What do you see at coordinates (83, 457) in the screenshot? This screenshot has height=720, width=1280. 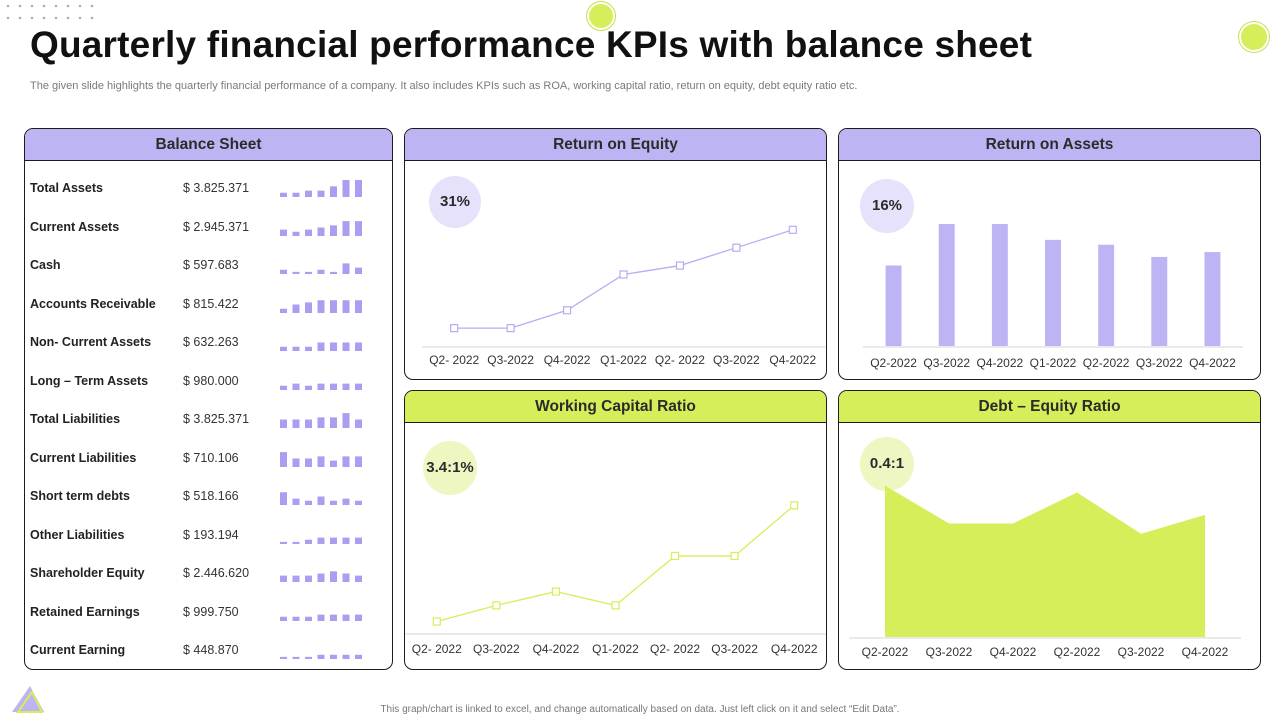 I see `balance-sheet-row-label: Current Liabilities` at bounding box center [83, 457].